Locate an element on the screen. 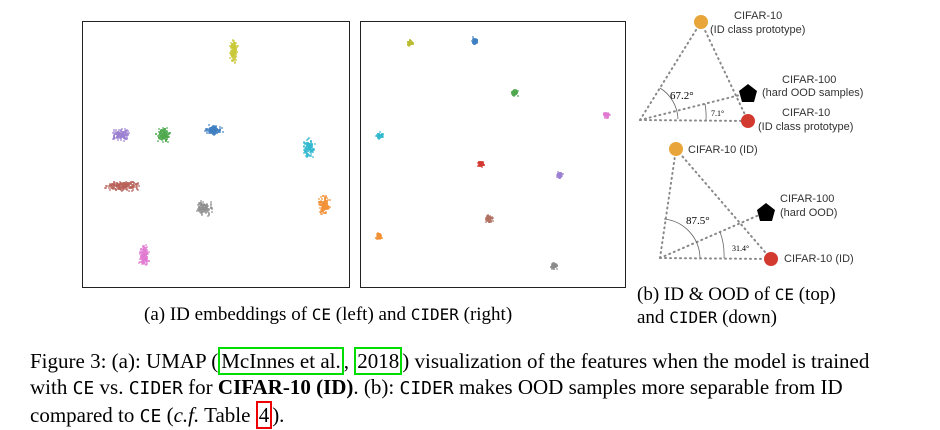  top-id2-sub: (ID class prototype) is located at coordinates (805, 127).